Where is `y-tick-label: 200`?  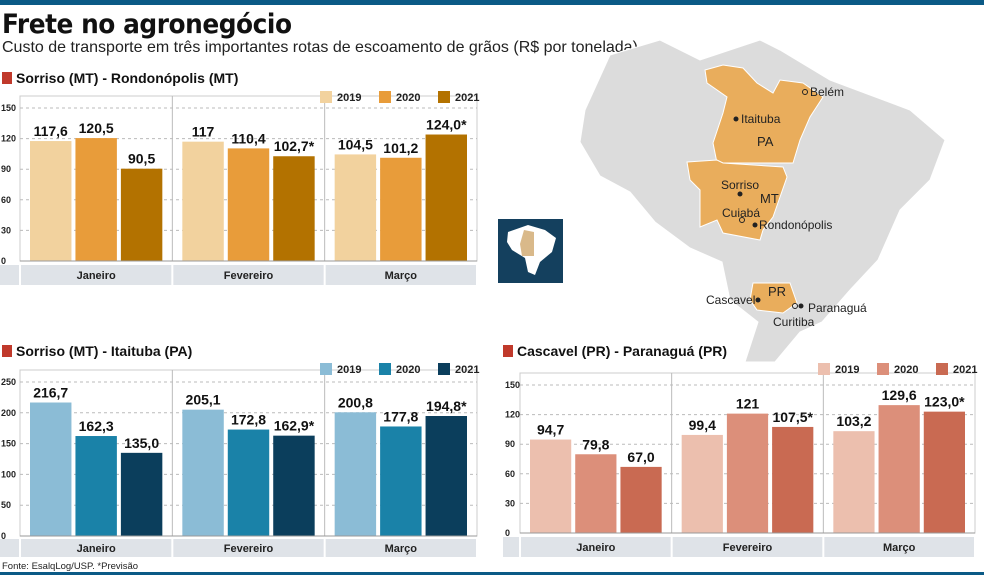
y-tick-label: 200 is located at coordinates (8, 413).